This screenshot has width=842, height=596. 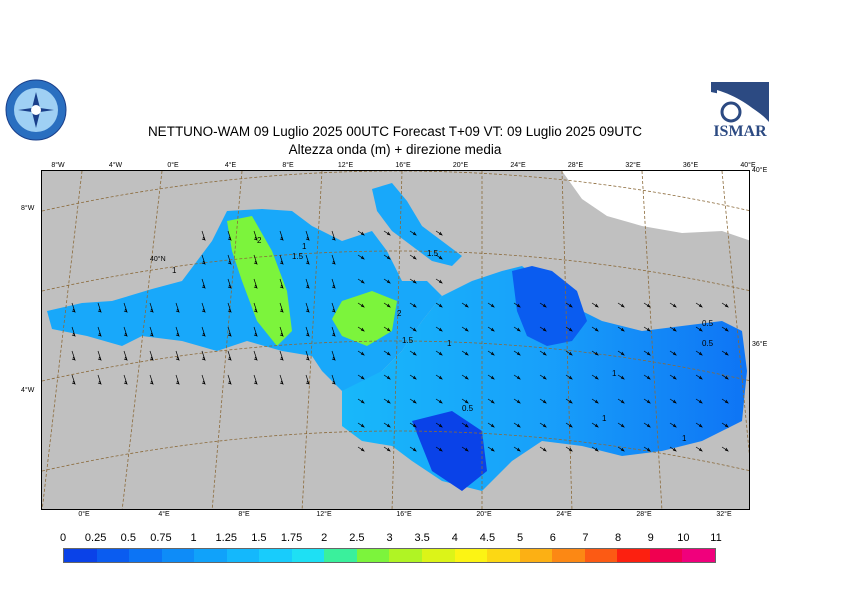 What do you see at coordinates (395, 149) in the screenshot?
I see `map-subtitle: Altezza onda (m) + direzione media` at bounding box center [395, 149].